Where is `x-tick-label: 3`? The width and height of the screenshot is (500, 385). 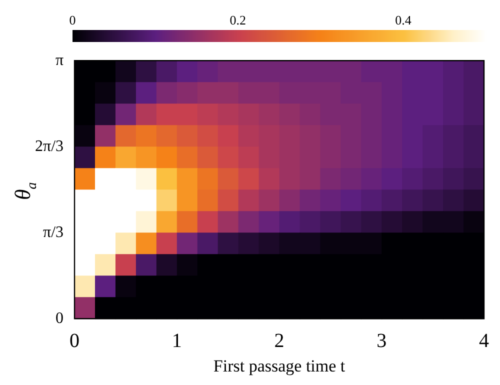 x-tick-label: 3 is located at coordinates (381, 341).